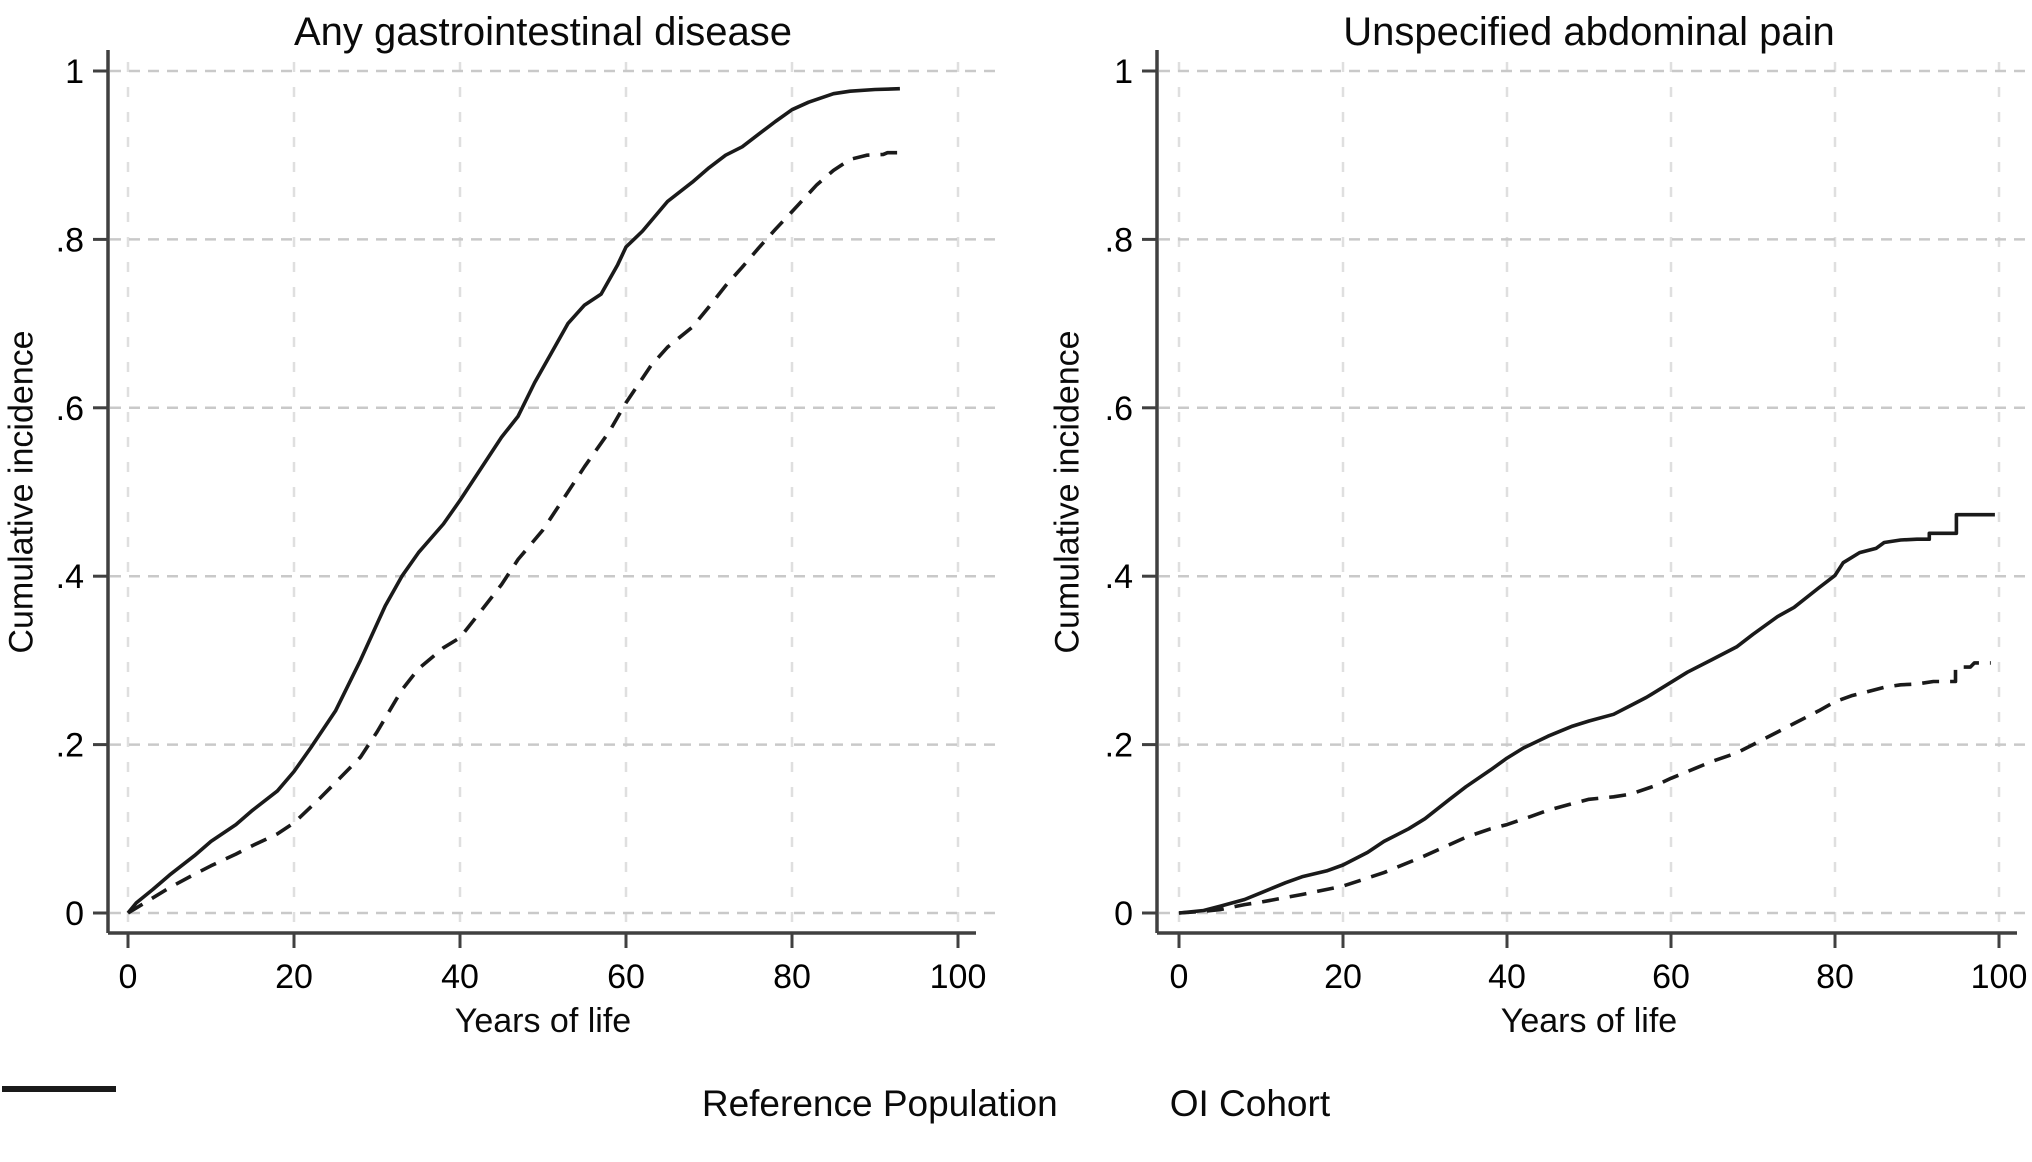 This screenshot has height=1162, width=2032. What do you see at coordinates (1589, 1021) in the screenshot?
I see `panel-right-x-axis-label: Years of life` at bounding box center [1589, 1021].